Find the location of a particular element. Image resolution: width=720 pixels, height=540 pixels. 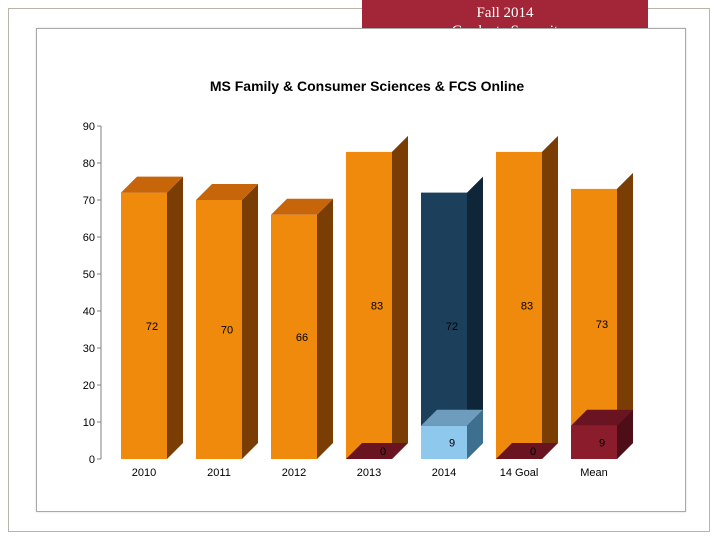

x-tick-label: Mean is located at coordinates (594, 473).